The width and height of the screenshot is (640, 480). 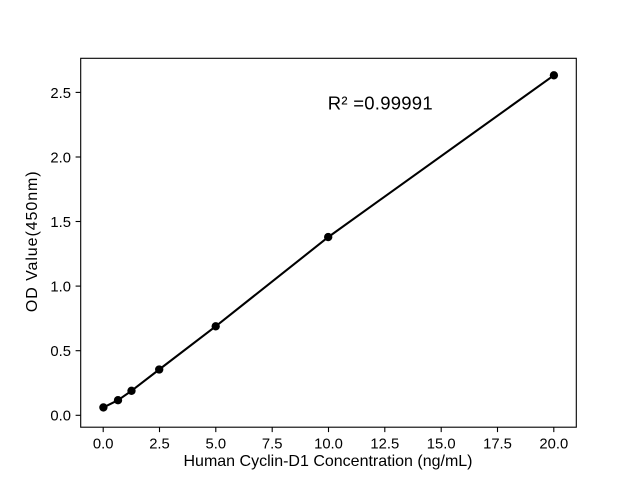 What do you see at coordinates (272, 444) in the screenshot?
I see `svg-text: 7.5` at bounding box center [272, 444].